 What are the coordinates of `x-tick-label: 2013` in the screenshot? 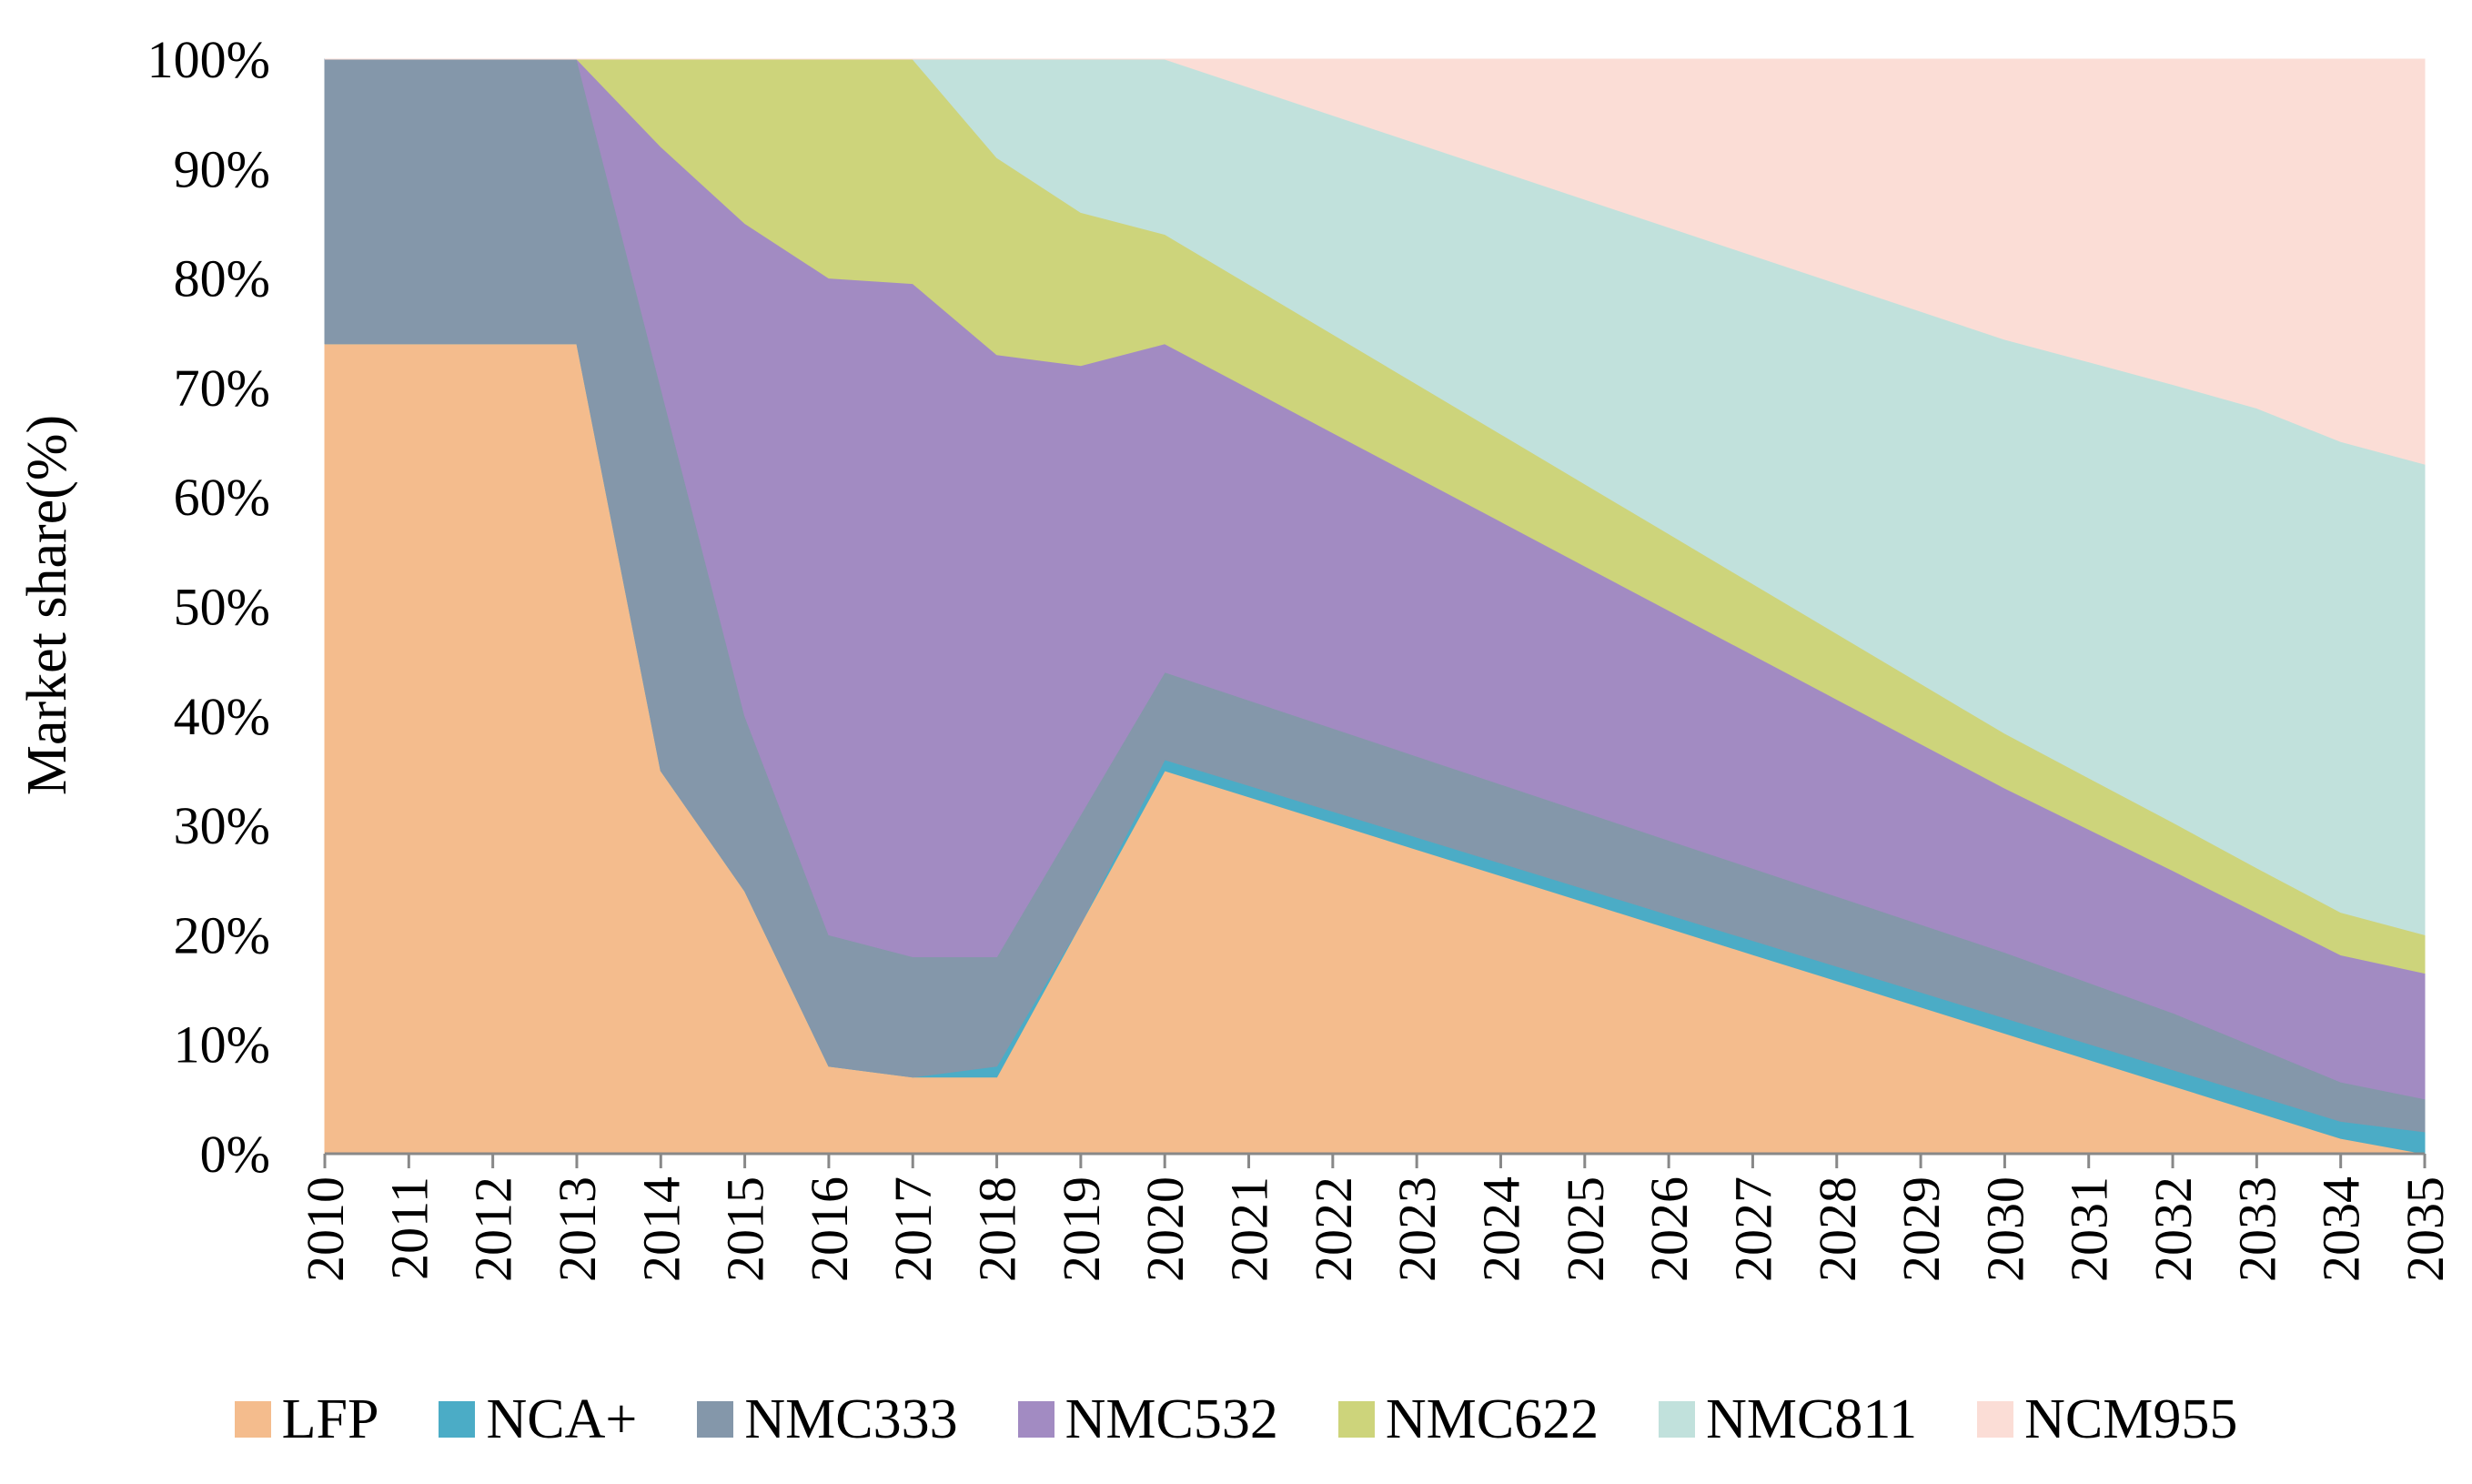 It's located at (577, 1229).